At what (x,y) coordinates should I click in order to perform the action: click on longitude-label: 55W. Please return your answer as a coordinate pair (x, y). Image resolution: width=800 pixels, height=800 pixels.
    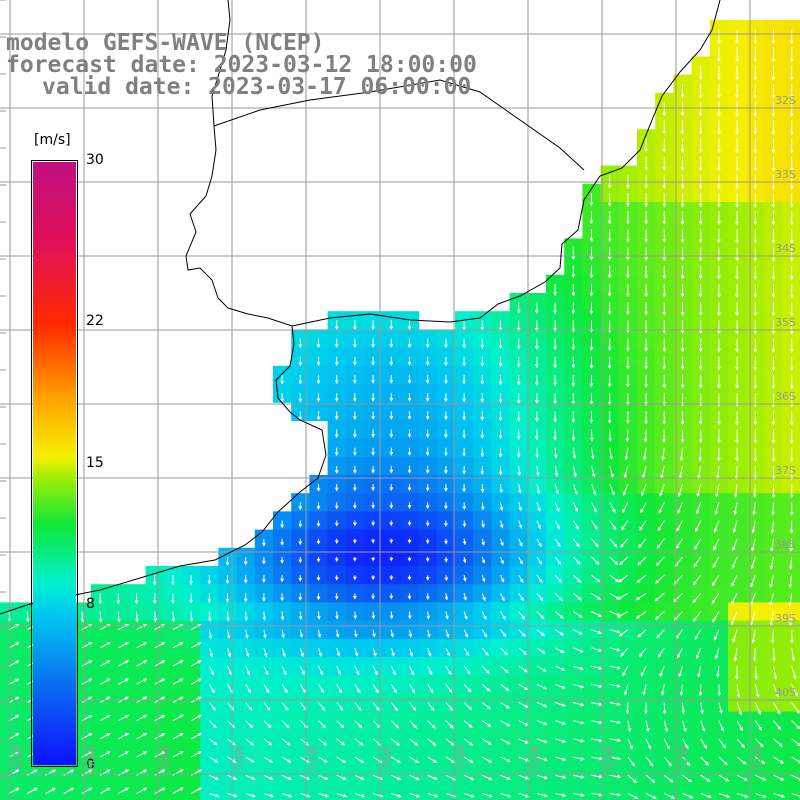
    Looking at the image, I should click on (461, 757).